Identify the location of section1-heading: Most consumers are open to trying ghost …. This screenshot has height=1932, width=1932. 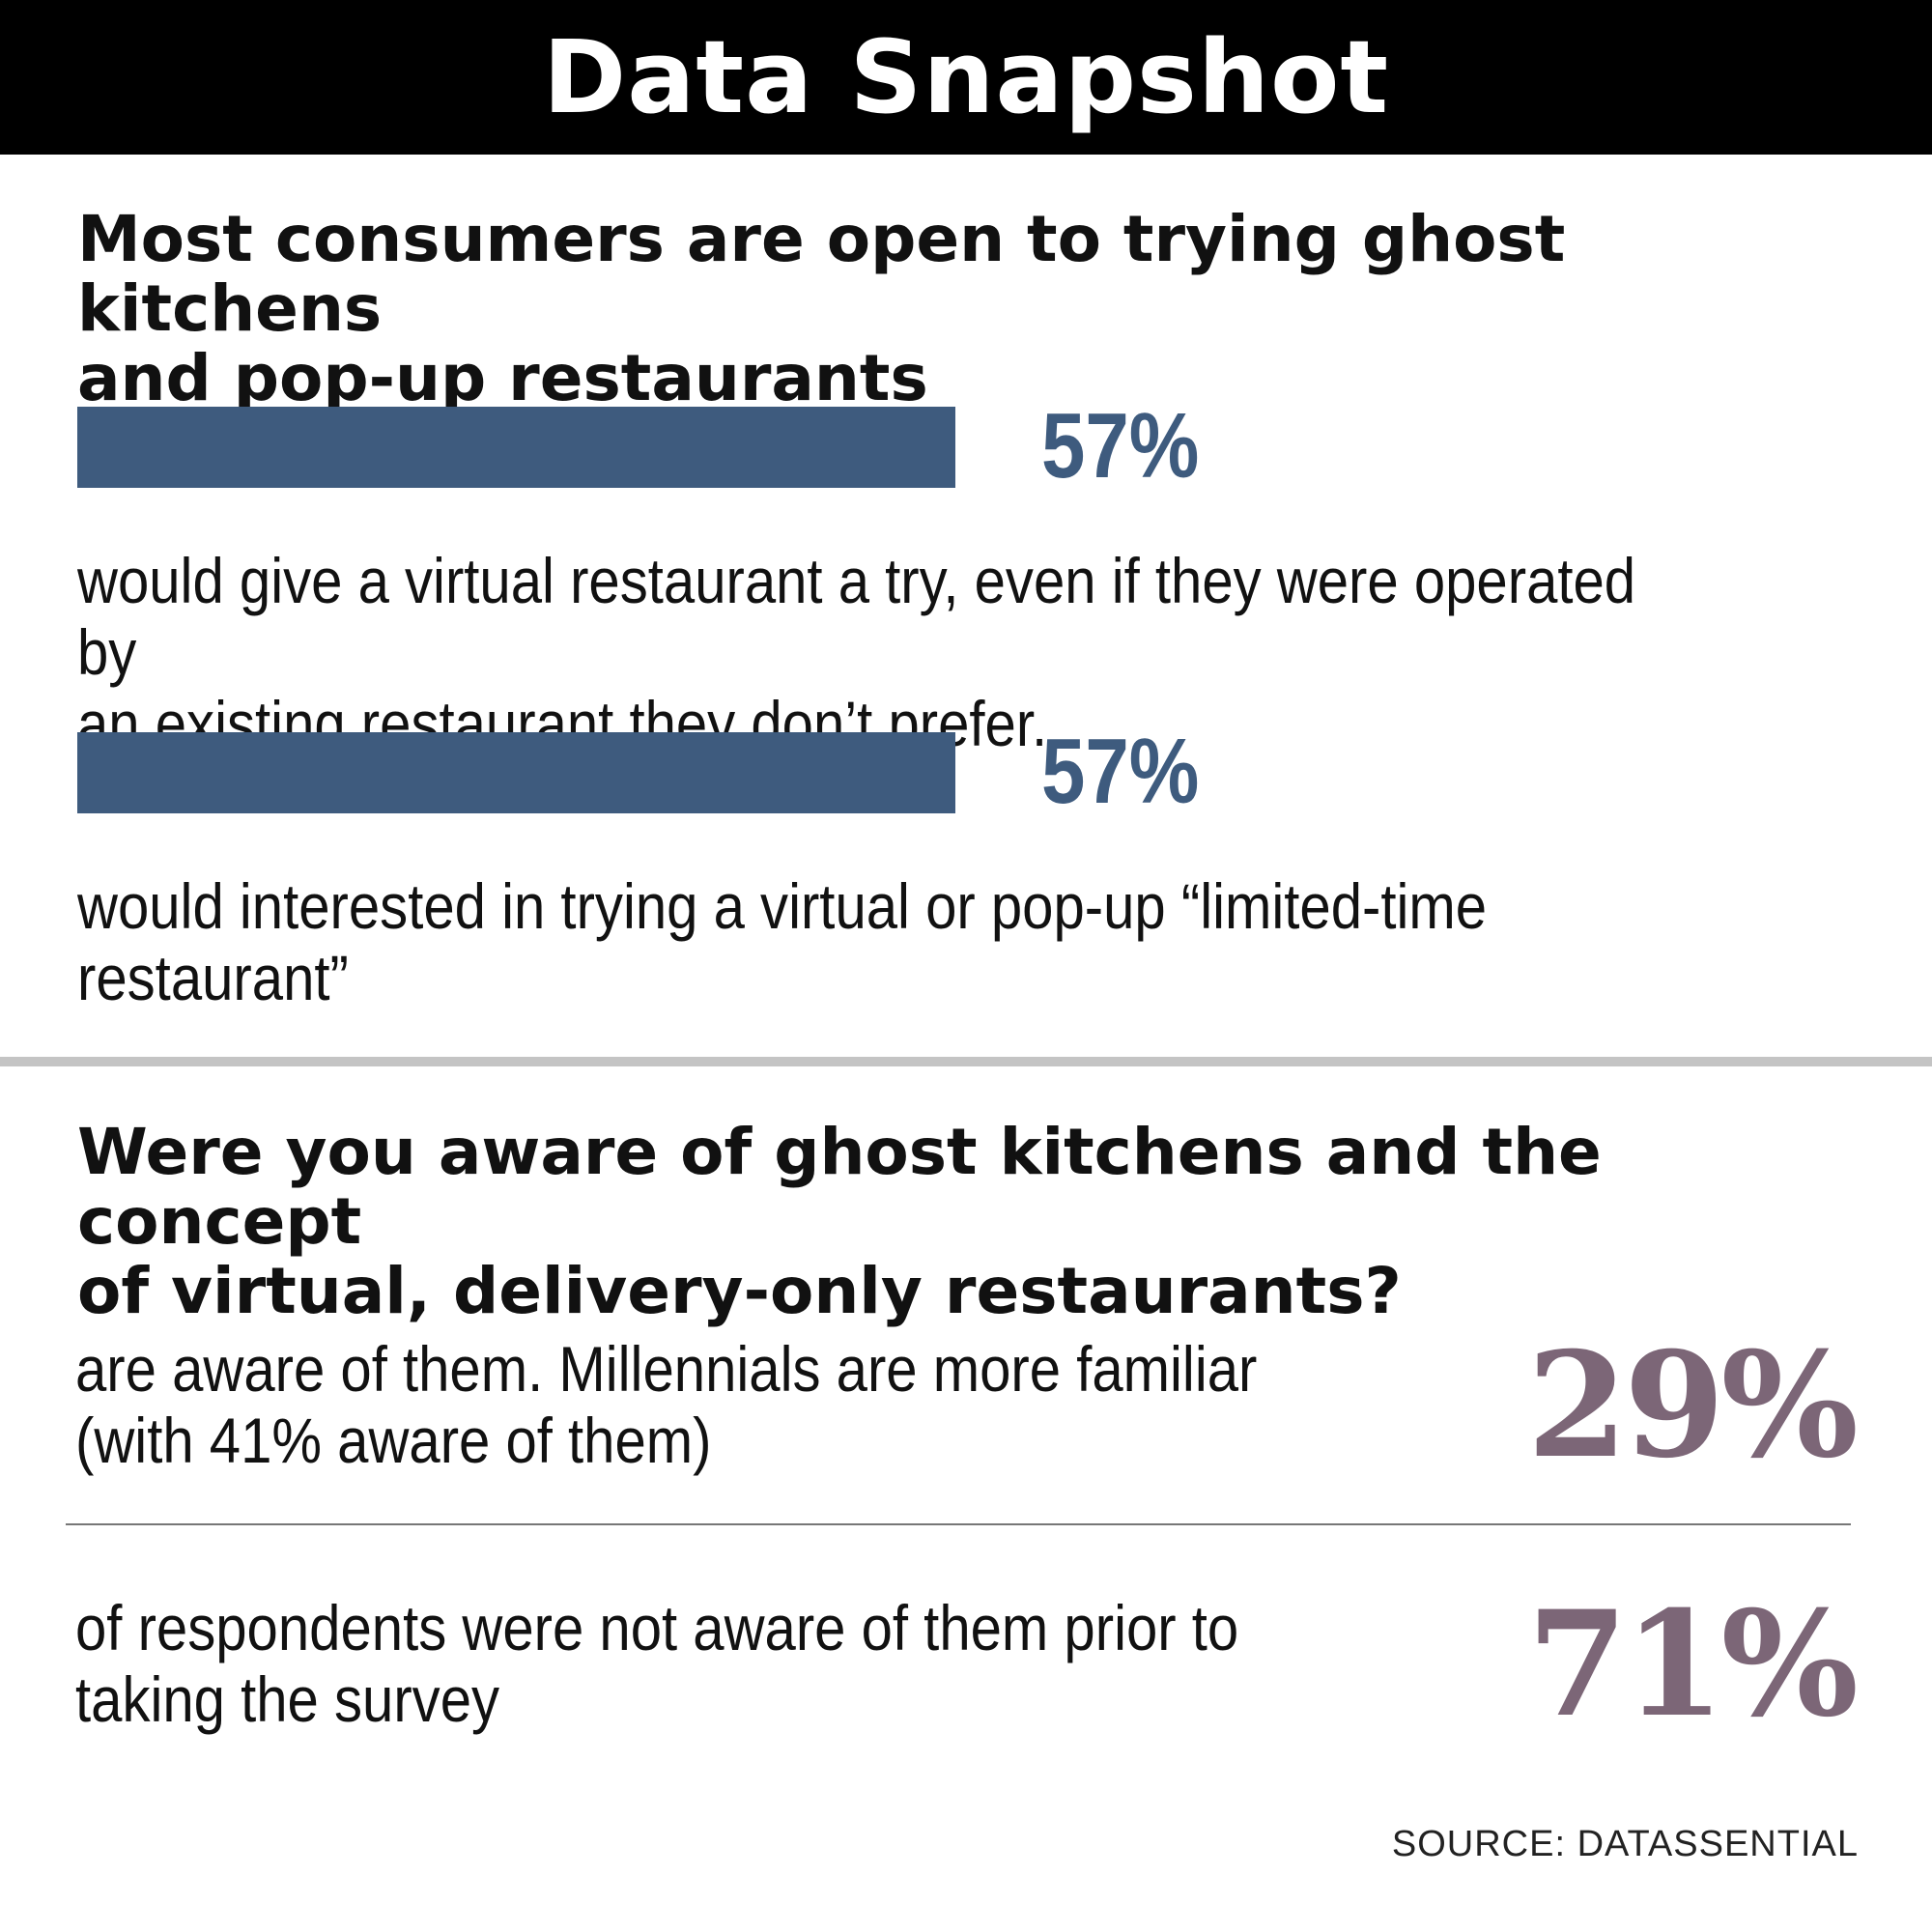
(975, 309).